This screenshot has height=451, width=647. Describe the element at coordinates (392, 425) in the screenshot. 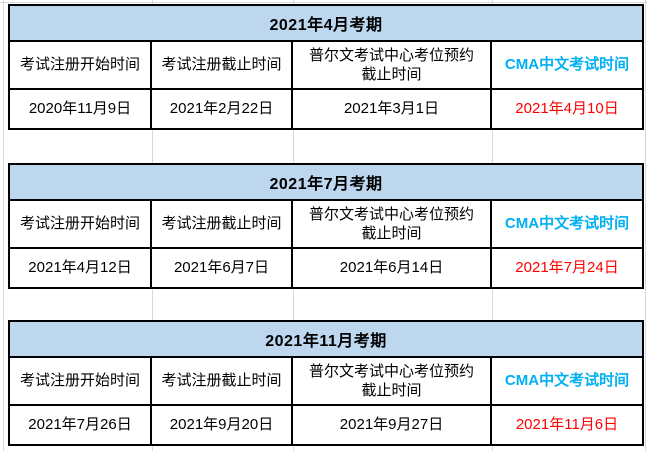

I see `prometric-deadline-date: 2021年9月27日` at that location.